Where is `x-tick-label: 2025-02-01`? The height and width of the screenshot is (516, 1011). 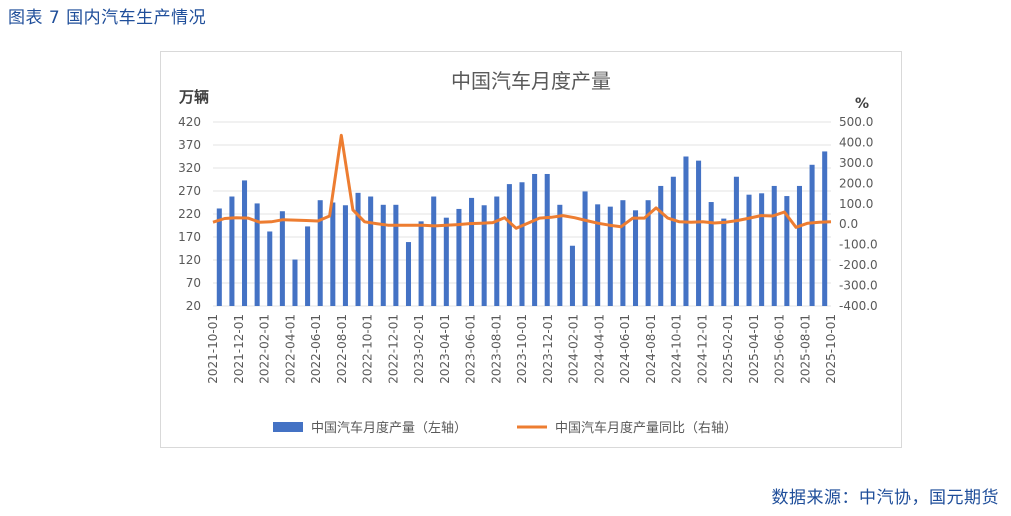 x-tick-label: 2025-02-01 is located at coordinates (728, 349).